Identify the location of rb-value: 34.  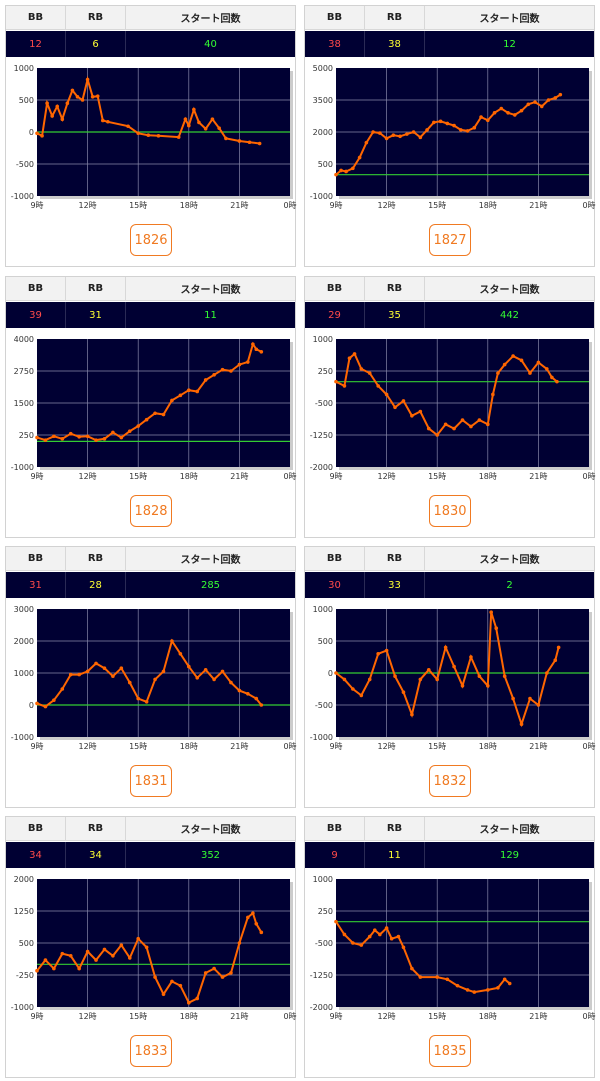
(96, 855).